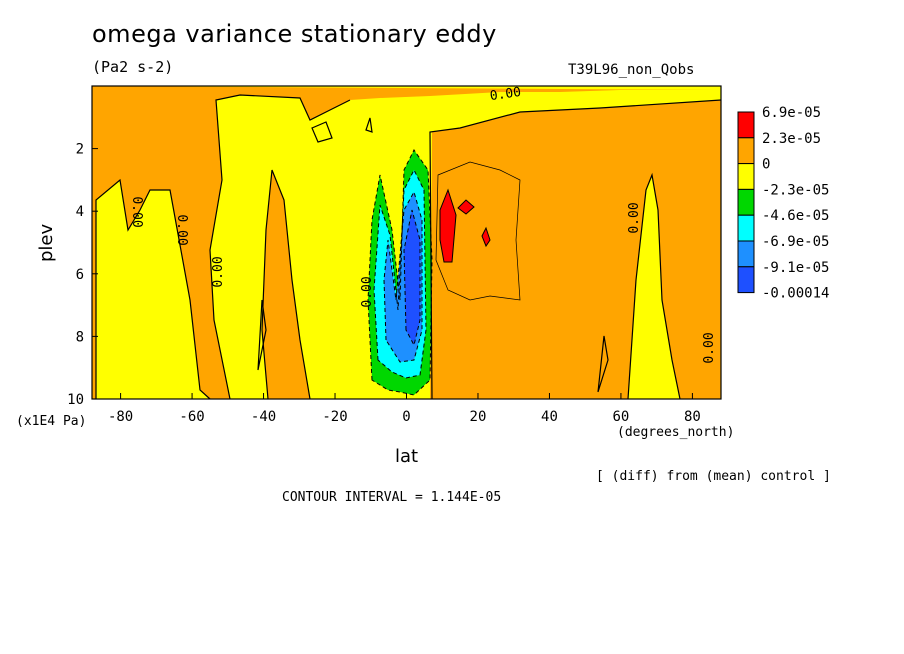  What do you see at coordinates (406, 417) in the screenshot?
I see `x-tick-label: 0` at bounding box center [406, 417].